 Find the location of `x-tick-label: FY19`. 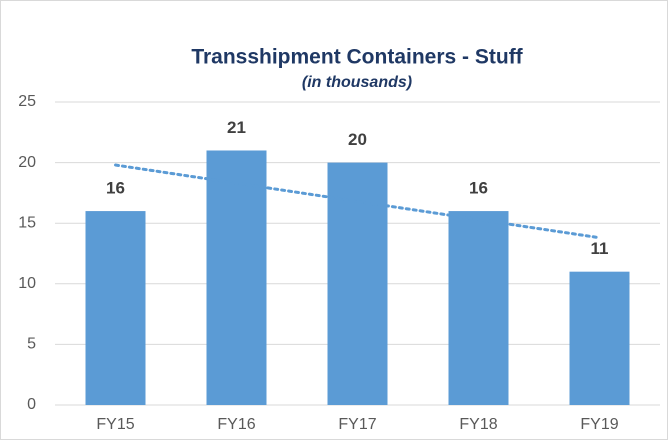

x-tick-label: FY19 is located at coordinates (599, 424).